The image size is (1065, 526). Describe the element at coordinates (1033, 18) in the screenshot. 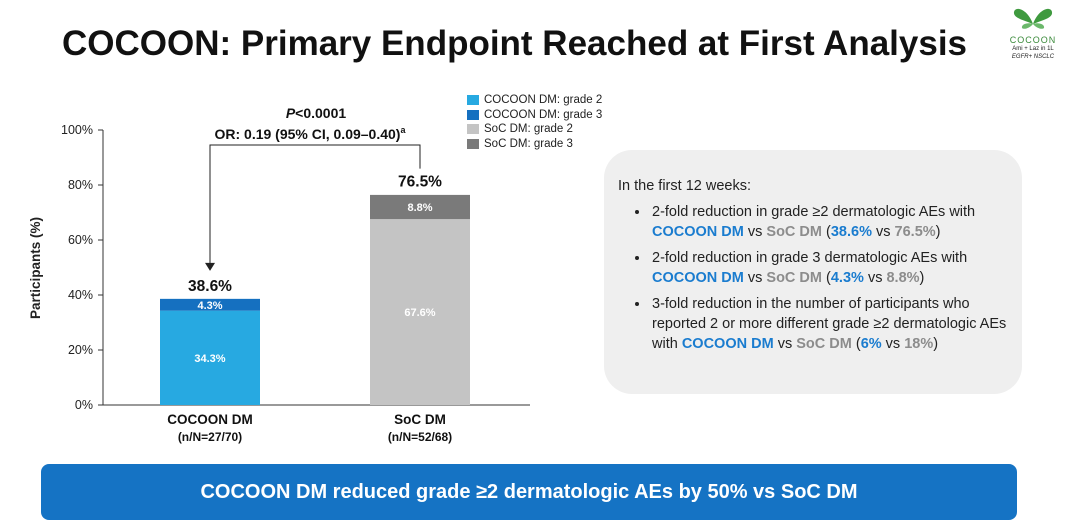

I see `butterfly-icon` at that location.